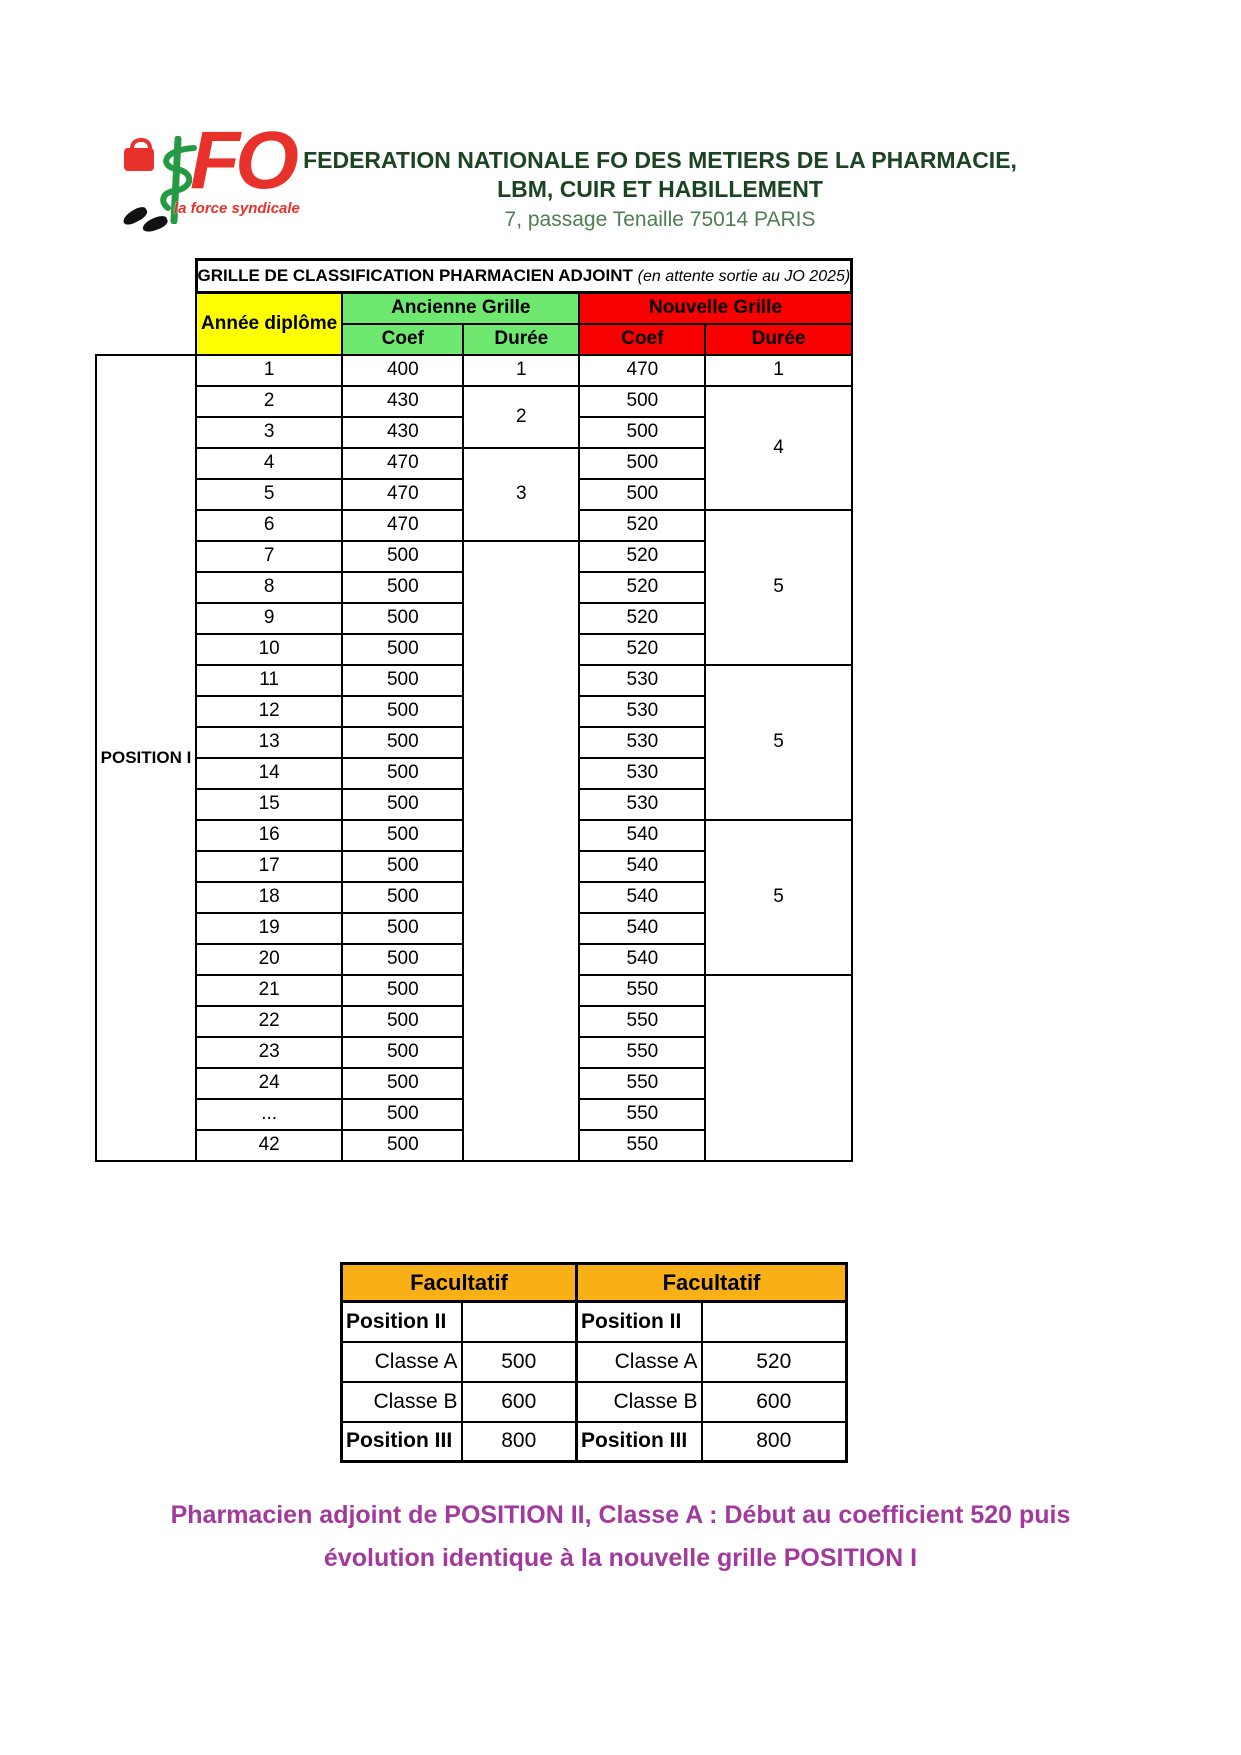 This screenshot has height=1755, width=1241. What do you see at coordinates (269, 323) in the screenshot?
I see `year-column-header: Année diplôme` at bounding box center [269, 323].